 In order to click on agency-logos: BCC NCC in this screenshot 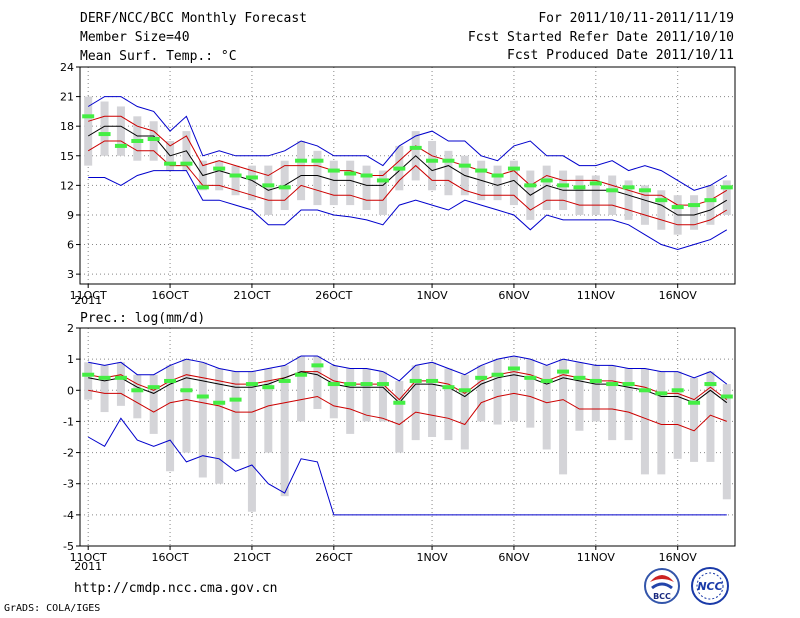, I will do `click(686, 586)`.